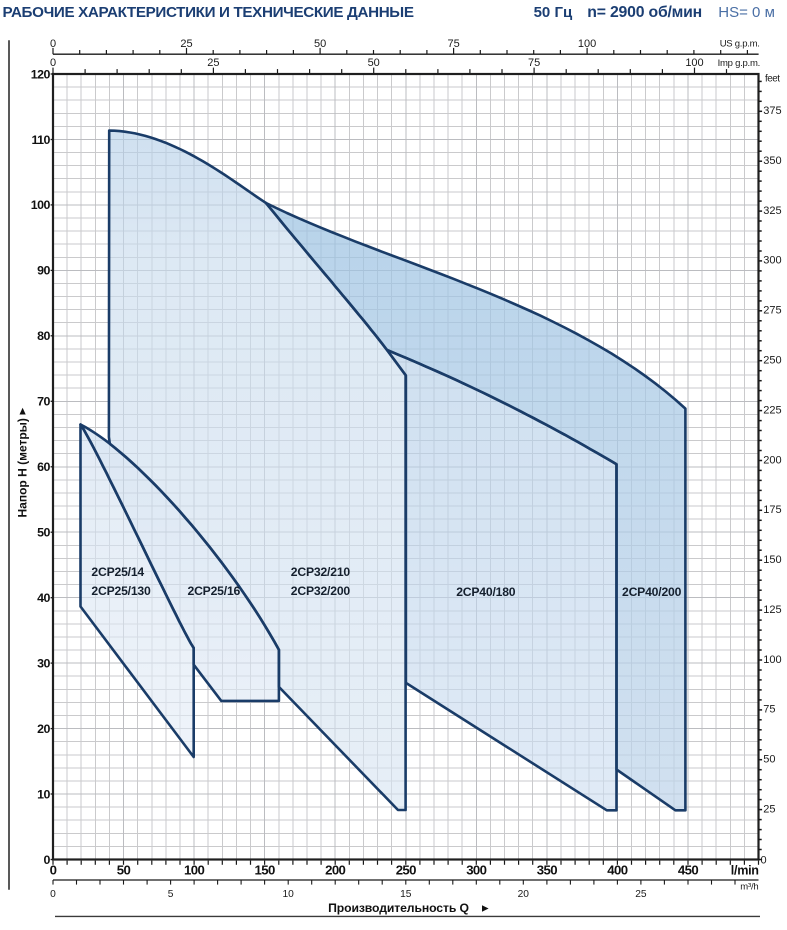 This screenshot has width=787, height=930. I want to click on svg-text: Imp g.p.m., so click(739, 63).